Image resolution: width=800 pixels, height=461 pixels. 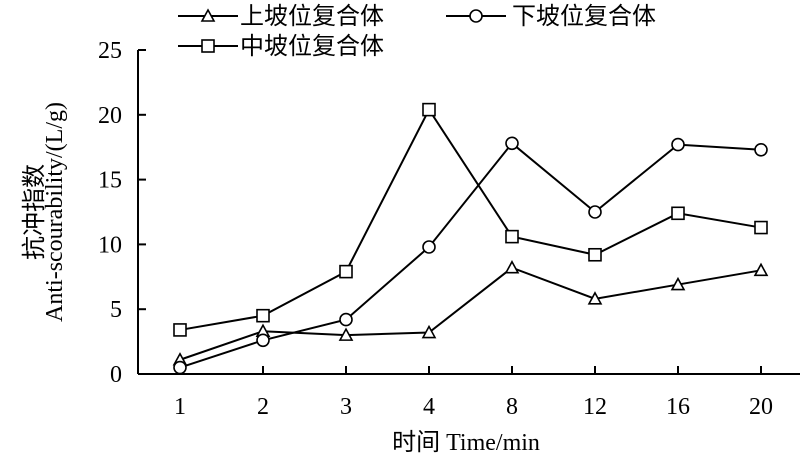 I want to click on x-tick-label: 3, so click(x=346, y=407).